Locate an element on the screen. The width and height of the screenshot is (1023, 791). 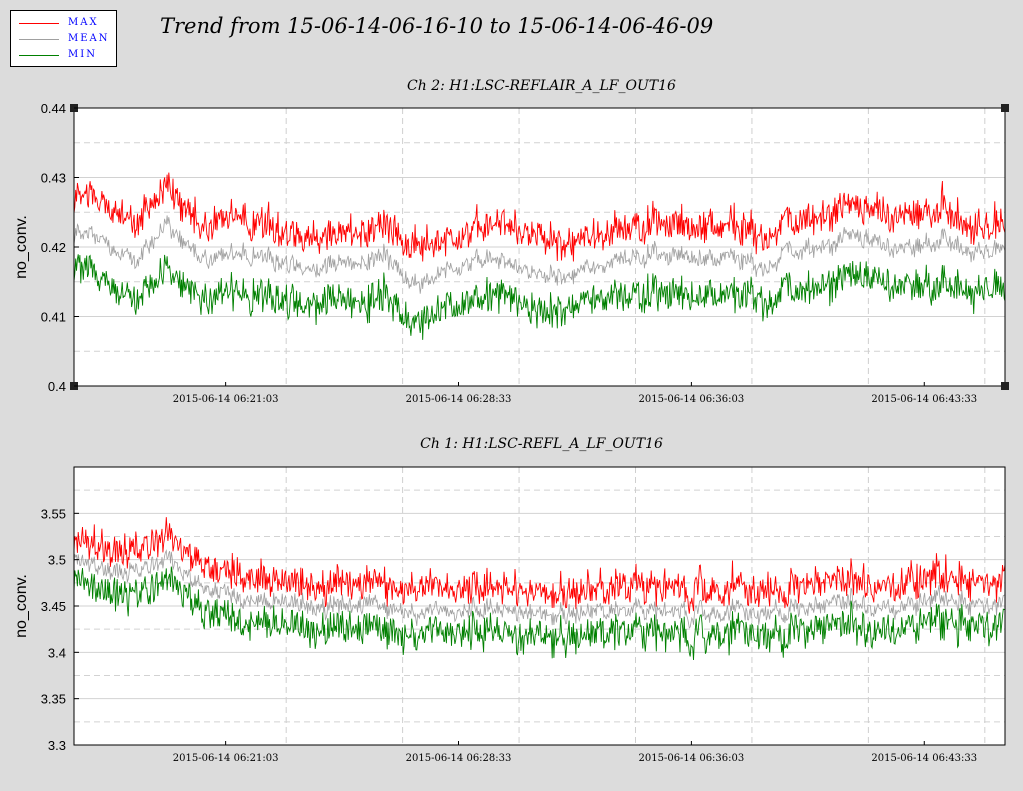
y-tick-label: 3.4 is located at coordinates (57, 652).